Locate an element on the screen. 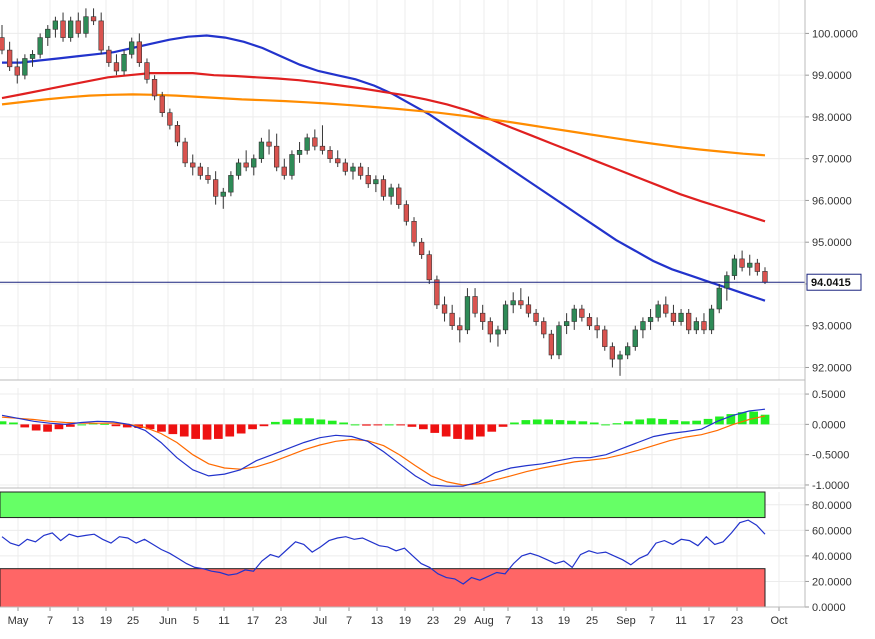 The image size is (875, 639). price-tick-label: 95.0000 is located at coordinates (832, 243).